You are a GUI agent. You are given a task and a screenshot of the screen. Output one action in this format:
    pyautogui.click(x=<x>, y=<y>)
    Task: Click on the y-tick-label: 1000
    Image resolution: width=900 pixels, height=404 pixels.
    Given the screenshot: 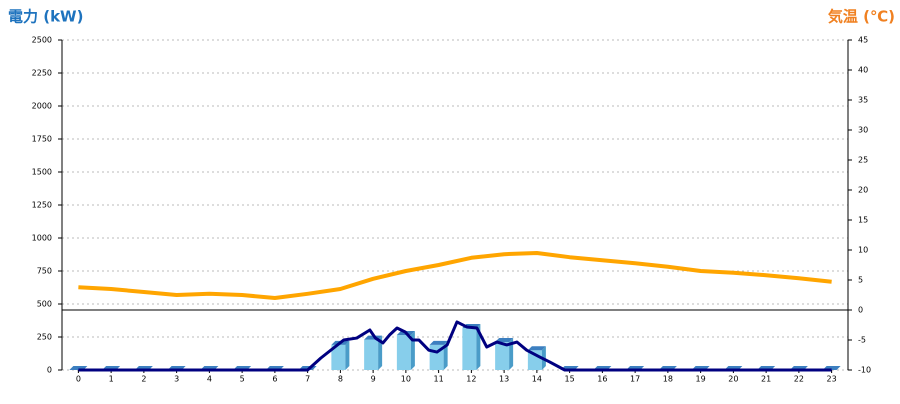 What is the action you would take?
    pyautogui.click(x=42, y=238)
    